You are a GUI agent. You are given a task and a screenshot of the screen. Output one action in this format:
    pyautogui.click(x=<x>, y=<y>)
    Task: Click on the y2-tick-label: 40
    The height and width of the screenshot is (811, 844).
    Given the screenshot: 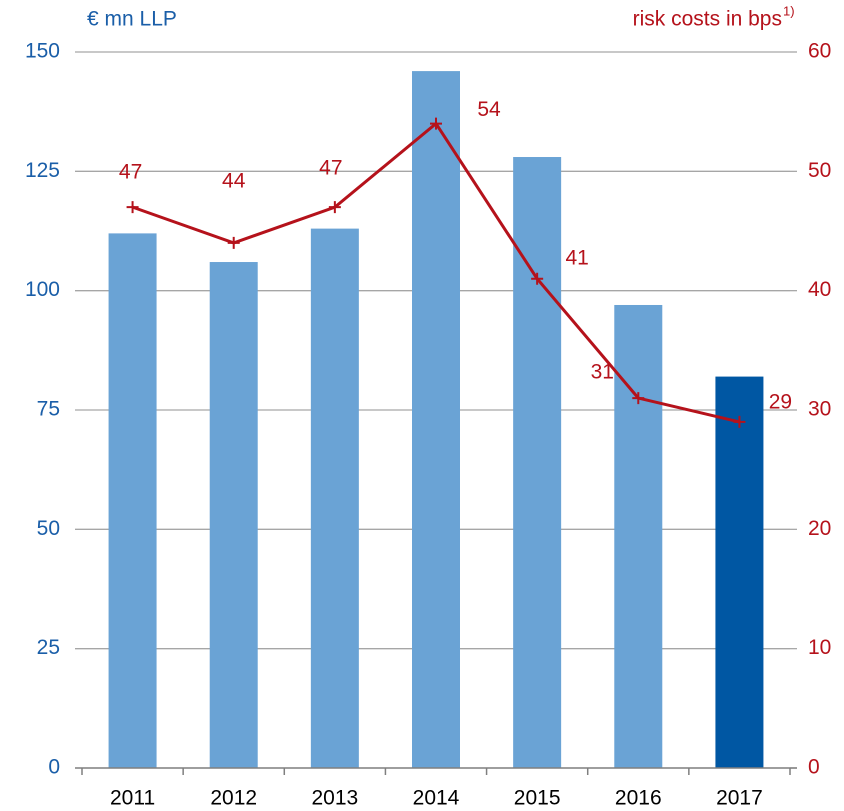 What is the action you would take?
    pyautogui.click(x=819, y=289)
    